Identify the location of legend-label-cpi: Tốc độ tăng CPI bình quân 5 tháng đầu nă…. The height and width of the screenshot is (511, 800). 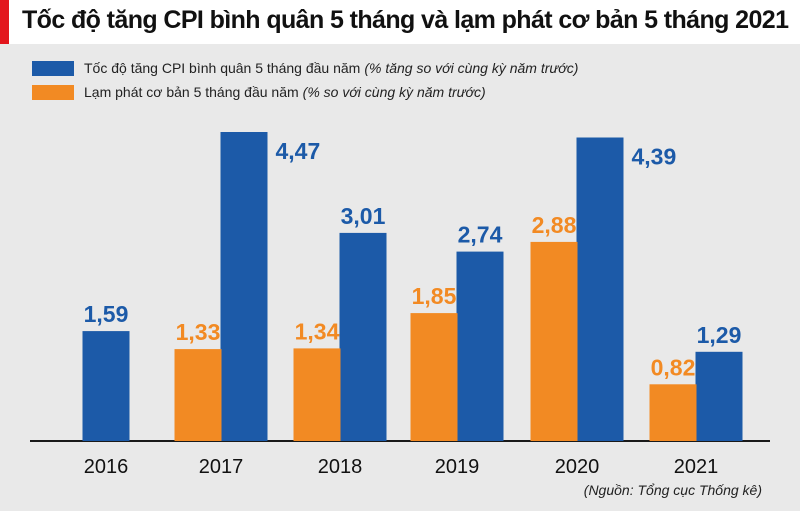
(222, 68).